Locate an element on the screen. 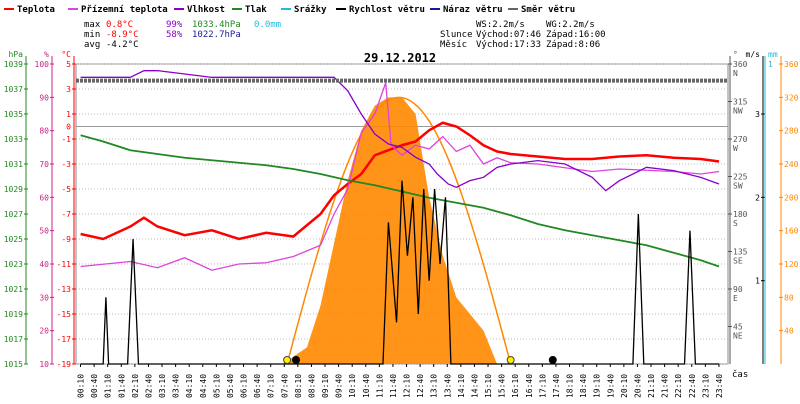 The height and width of the screenshot is (404, 800). percent-tick-label: 90 is located at coordinates (44, 97).